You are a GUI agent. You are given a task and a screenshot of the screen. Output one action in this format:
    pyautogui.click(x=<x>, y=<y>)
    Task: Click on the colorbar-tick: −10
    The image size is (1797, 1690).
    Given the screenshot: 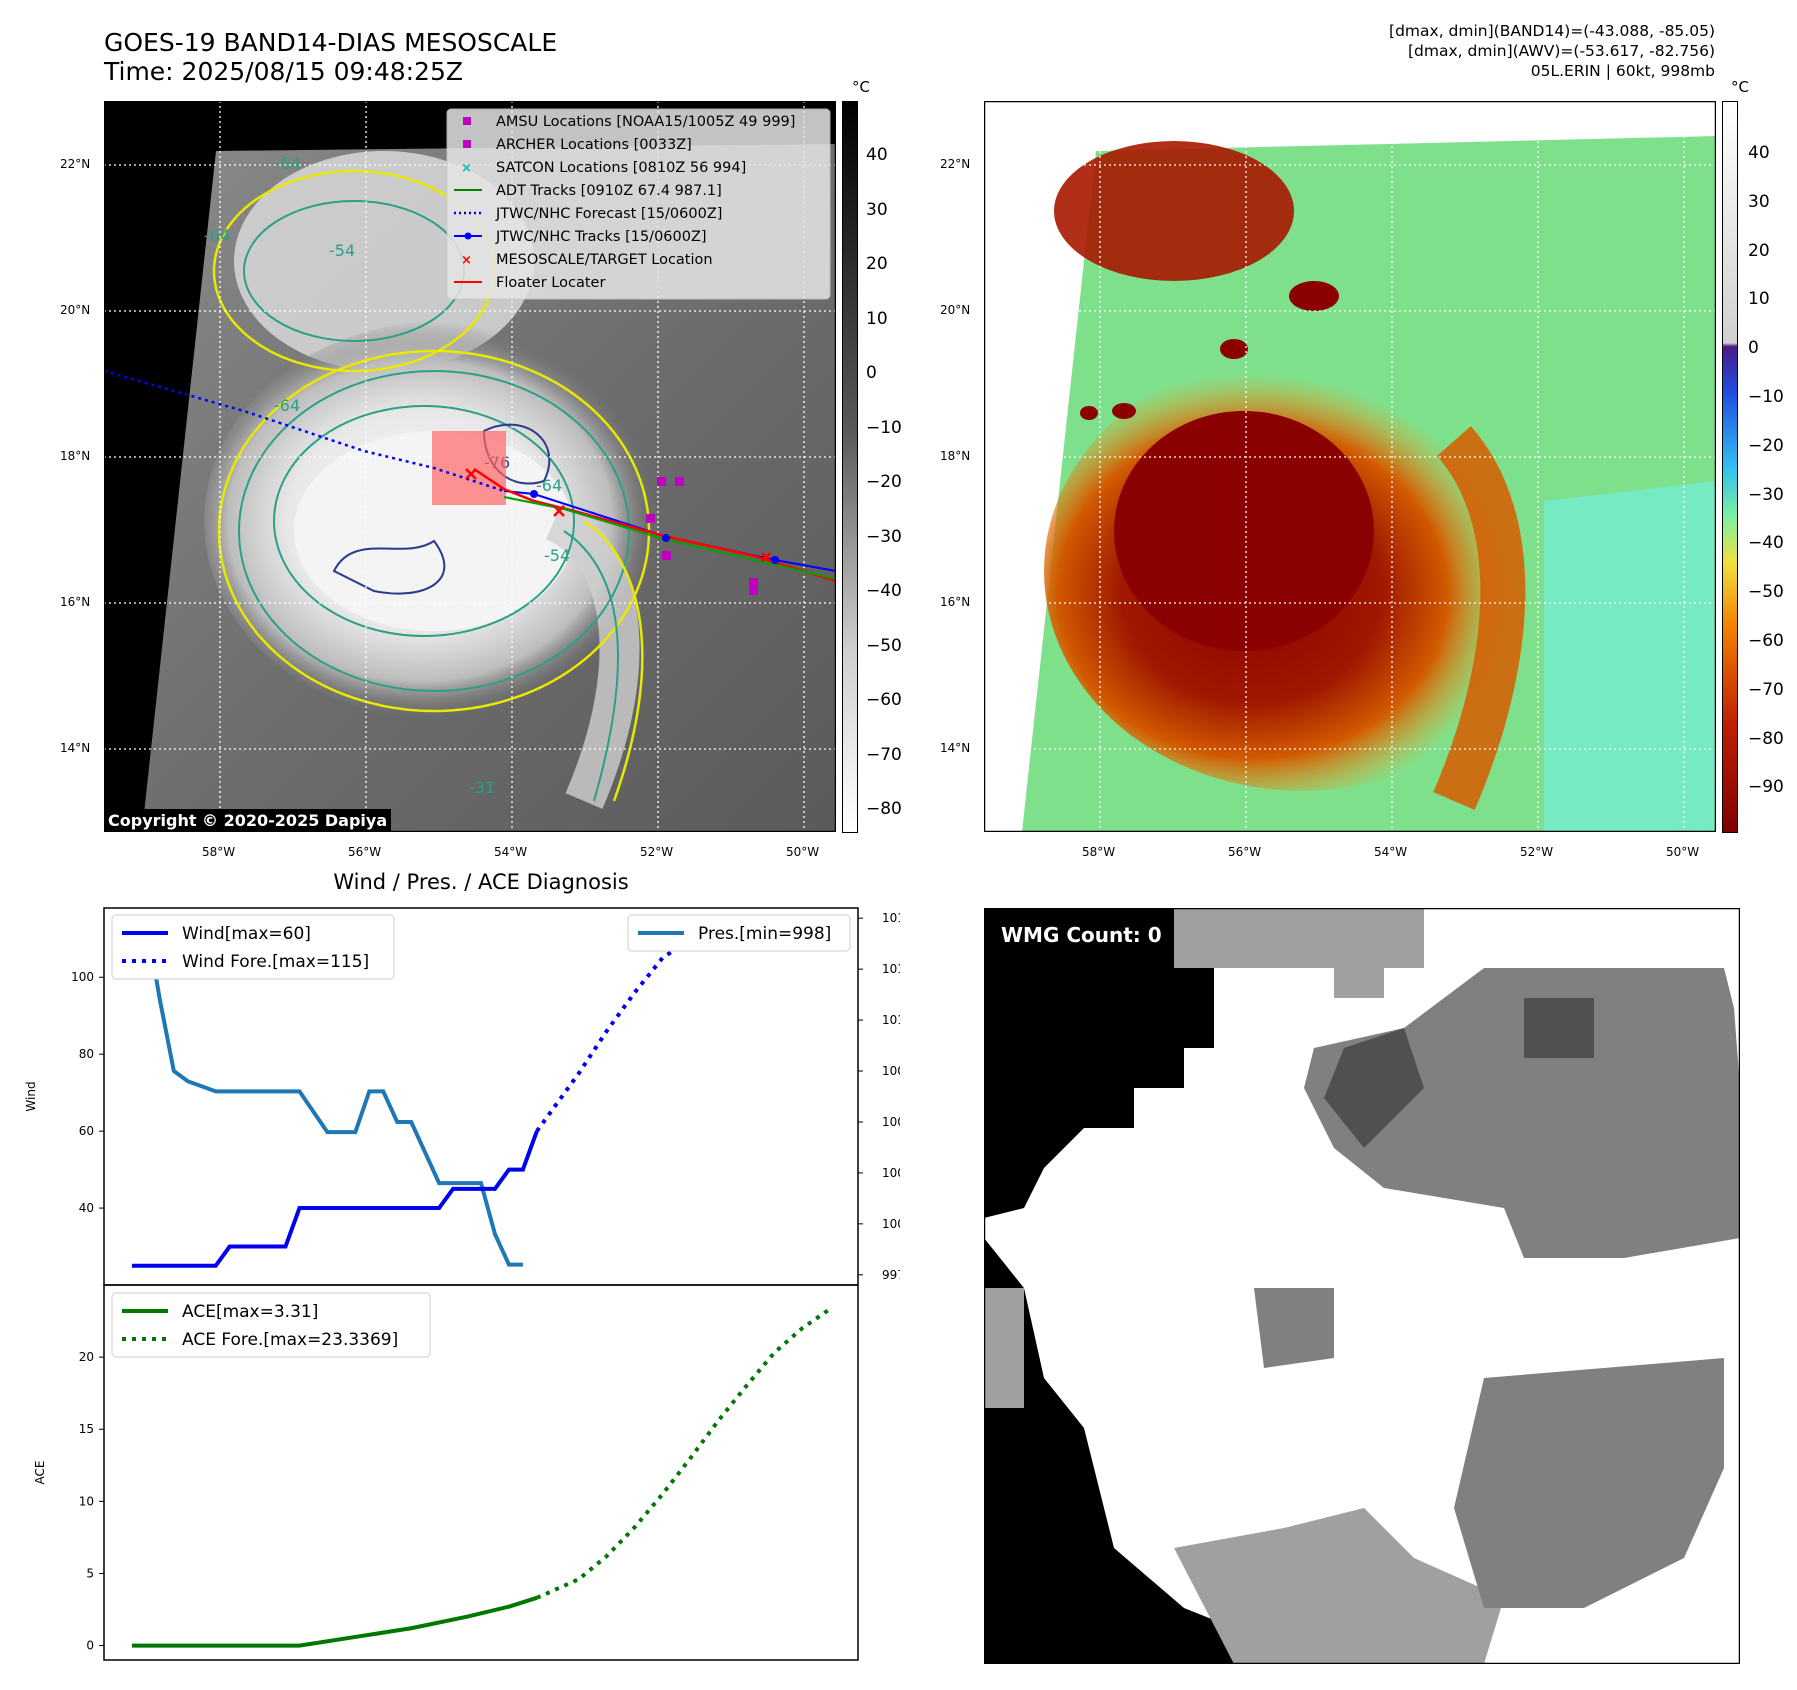 What is the action you would take?
    pyautogui.click(x=1766, y=397)
    